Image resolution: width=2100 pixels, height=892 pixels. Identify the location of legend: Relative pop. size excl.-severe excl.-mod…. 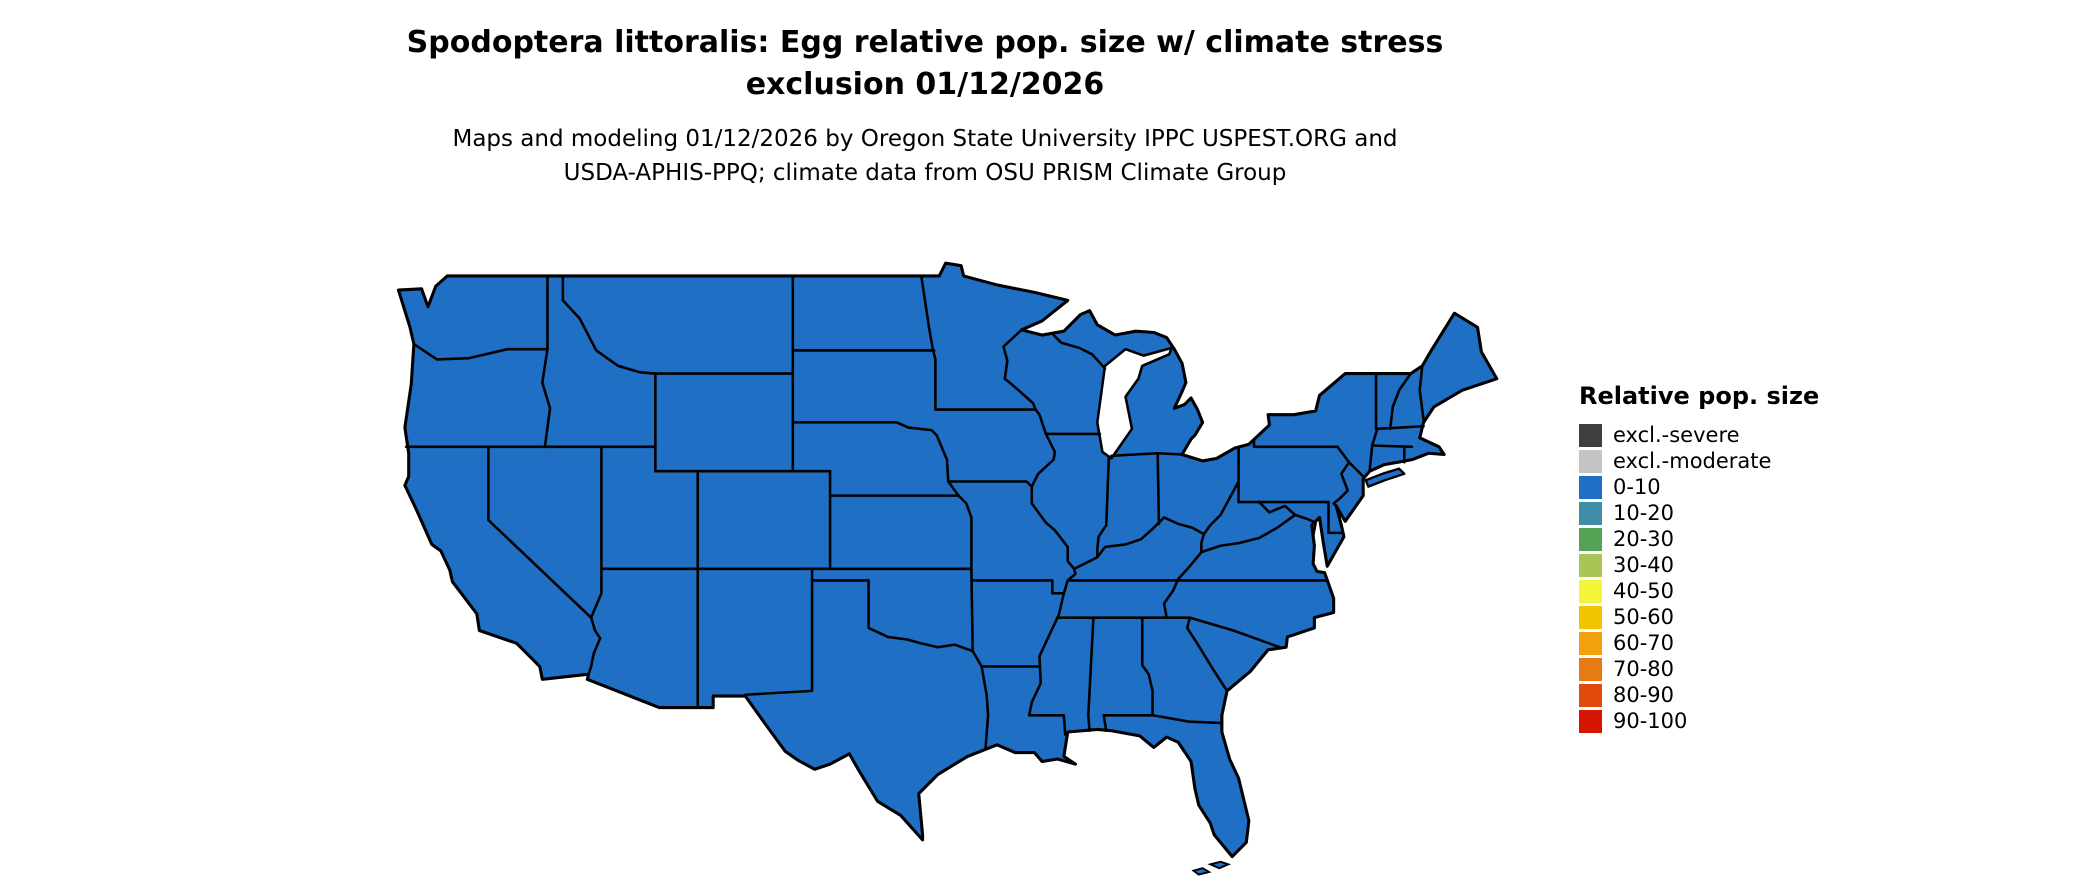
(1699, 558).